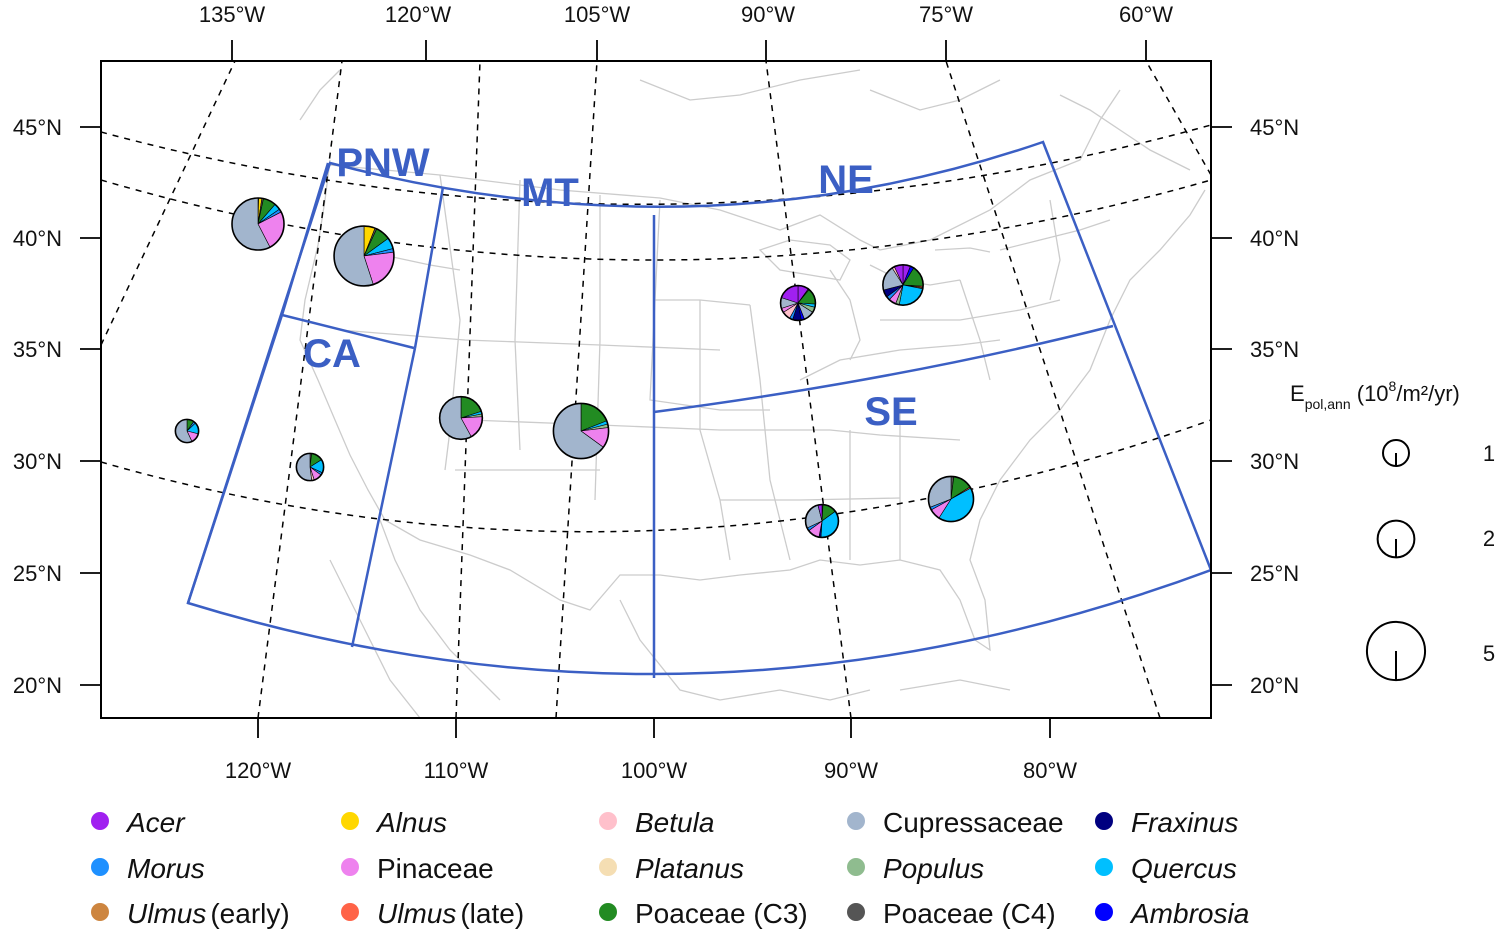 This screenshot has width=1500, height=933. I want to click on legend-label-populus: Populus, so click(933, 868).